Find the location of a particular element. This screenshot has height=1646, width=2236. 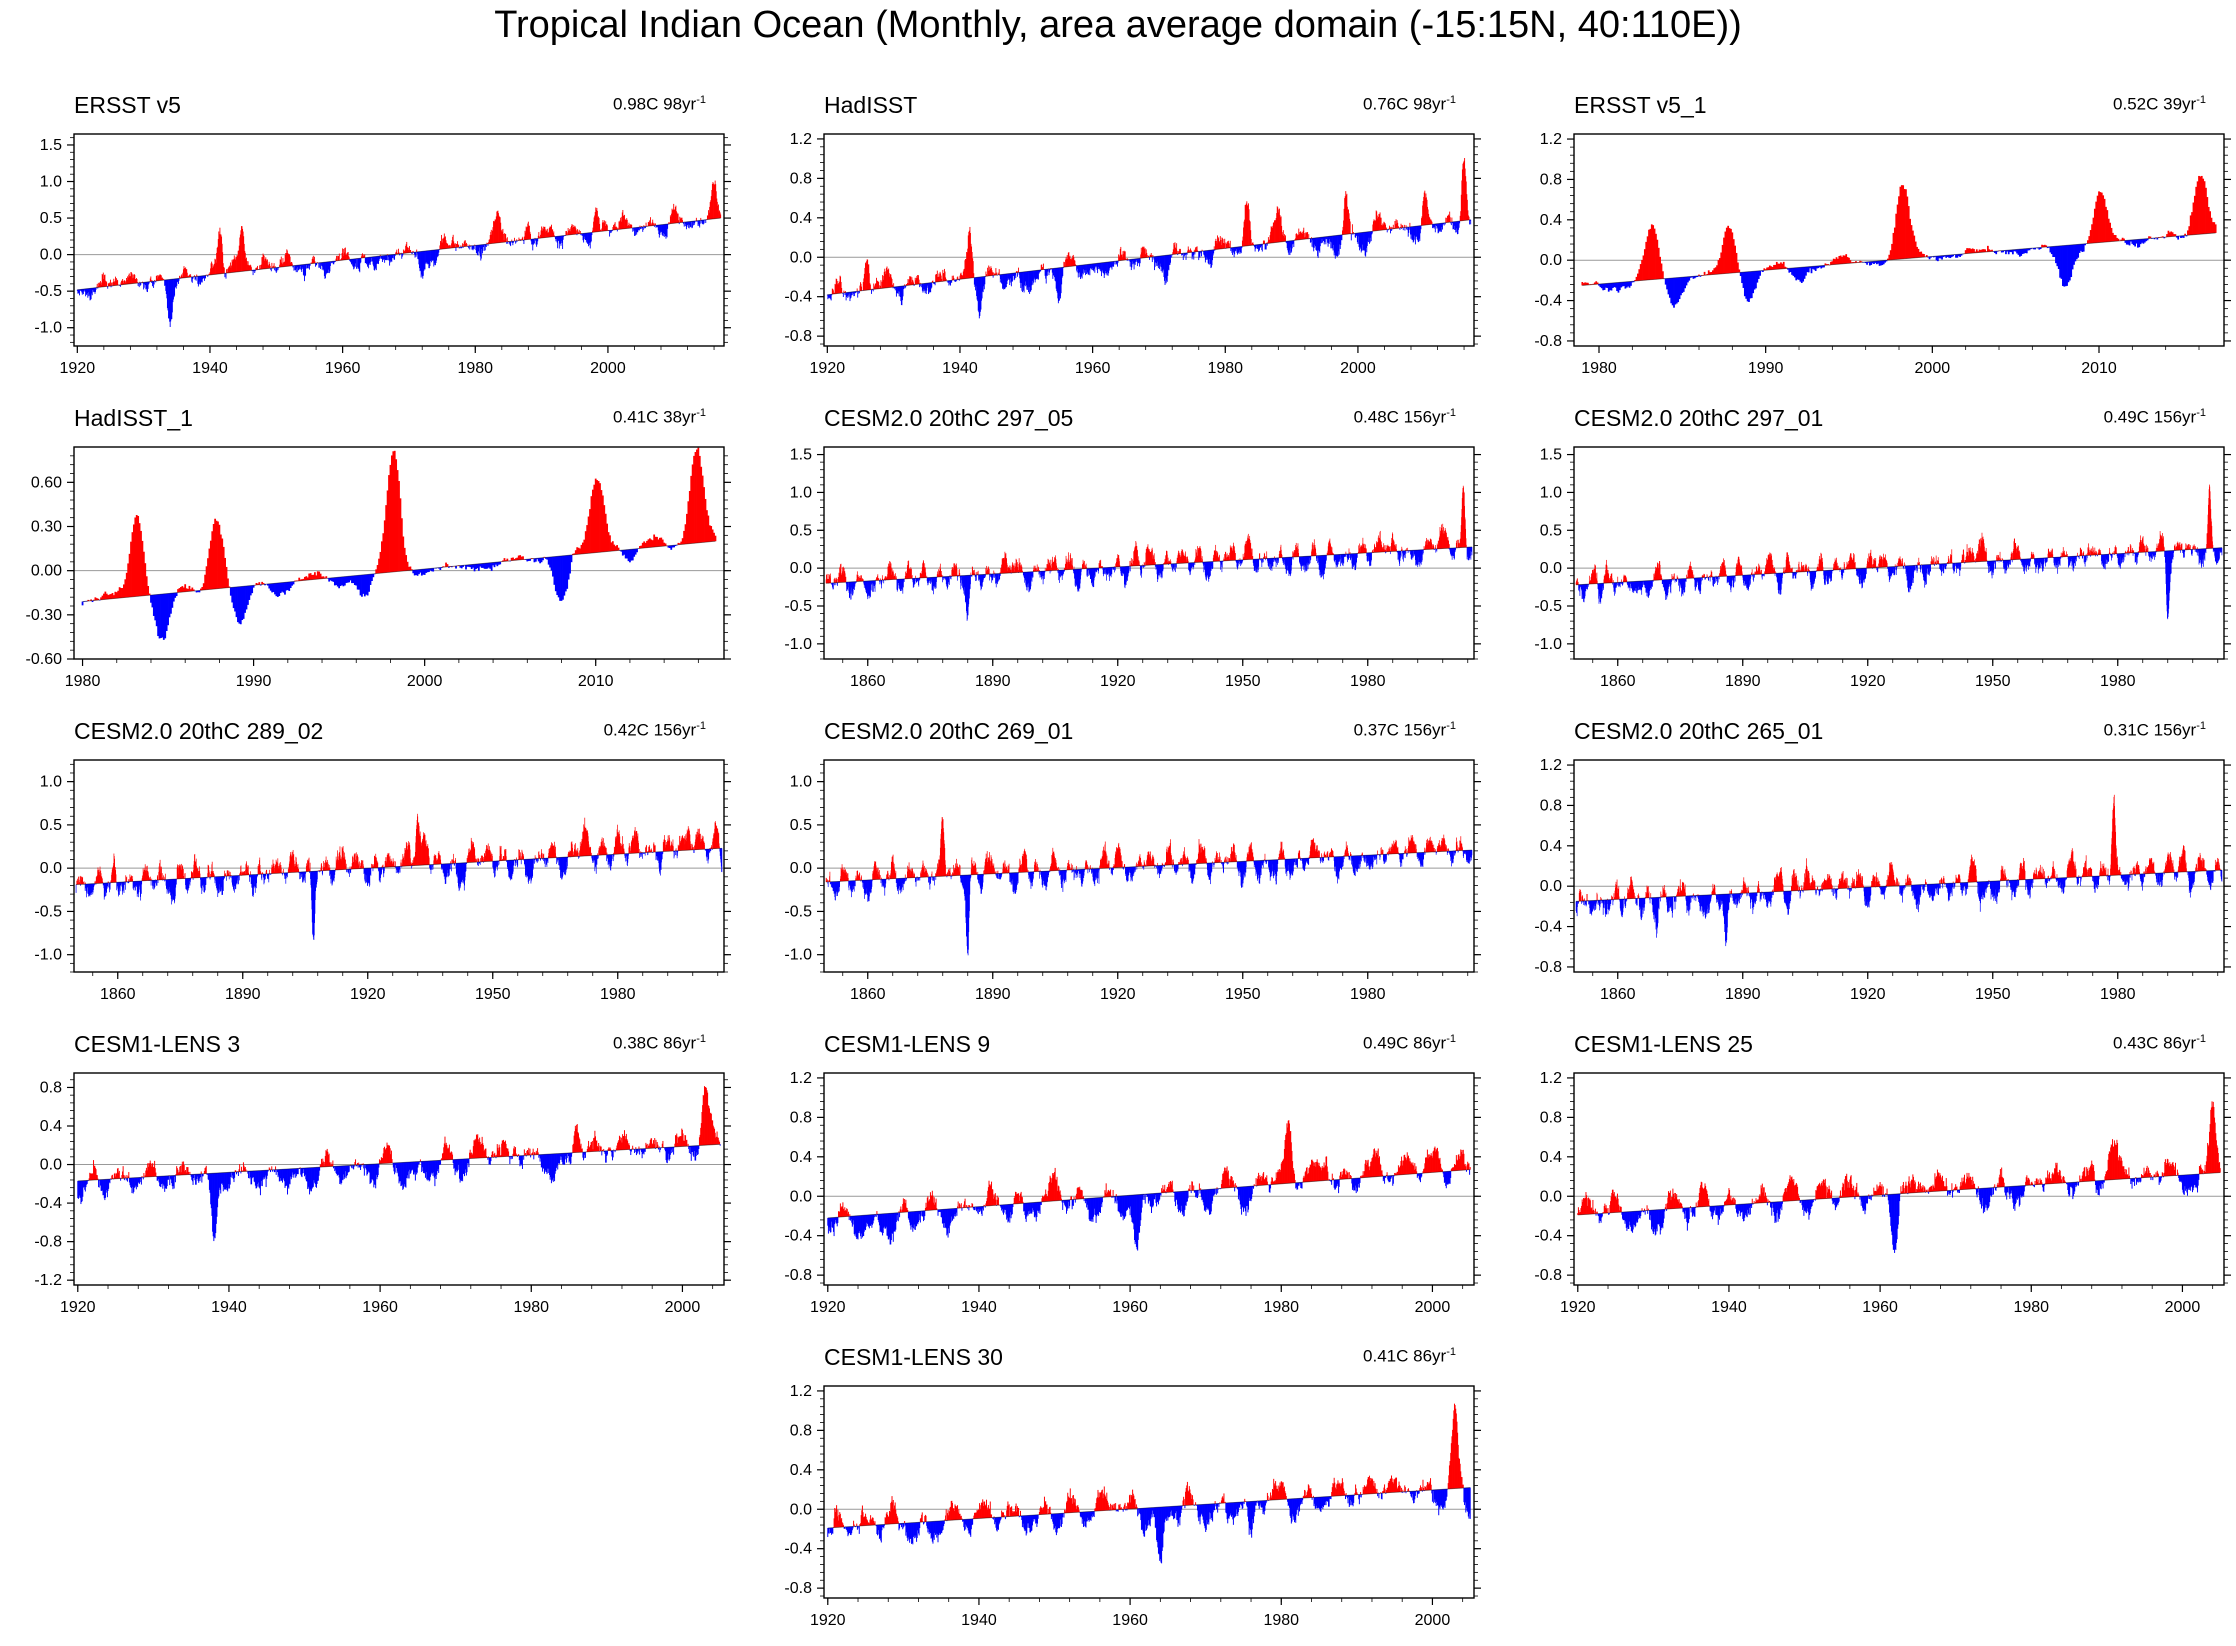

panel-title: ERSST v5 is located at coordinates (127, 105).